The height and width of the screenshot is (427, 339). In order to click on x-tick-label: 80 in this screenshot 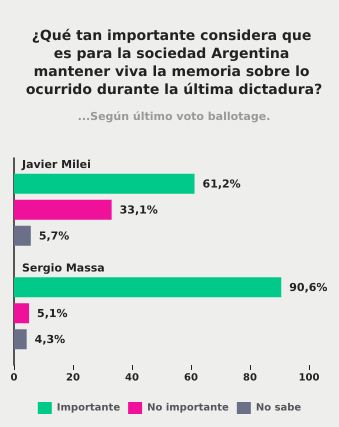, I will do `click(250, 378)`.